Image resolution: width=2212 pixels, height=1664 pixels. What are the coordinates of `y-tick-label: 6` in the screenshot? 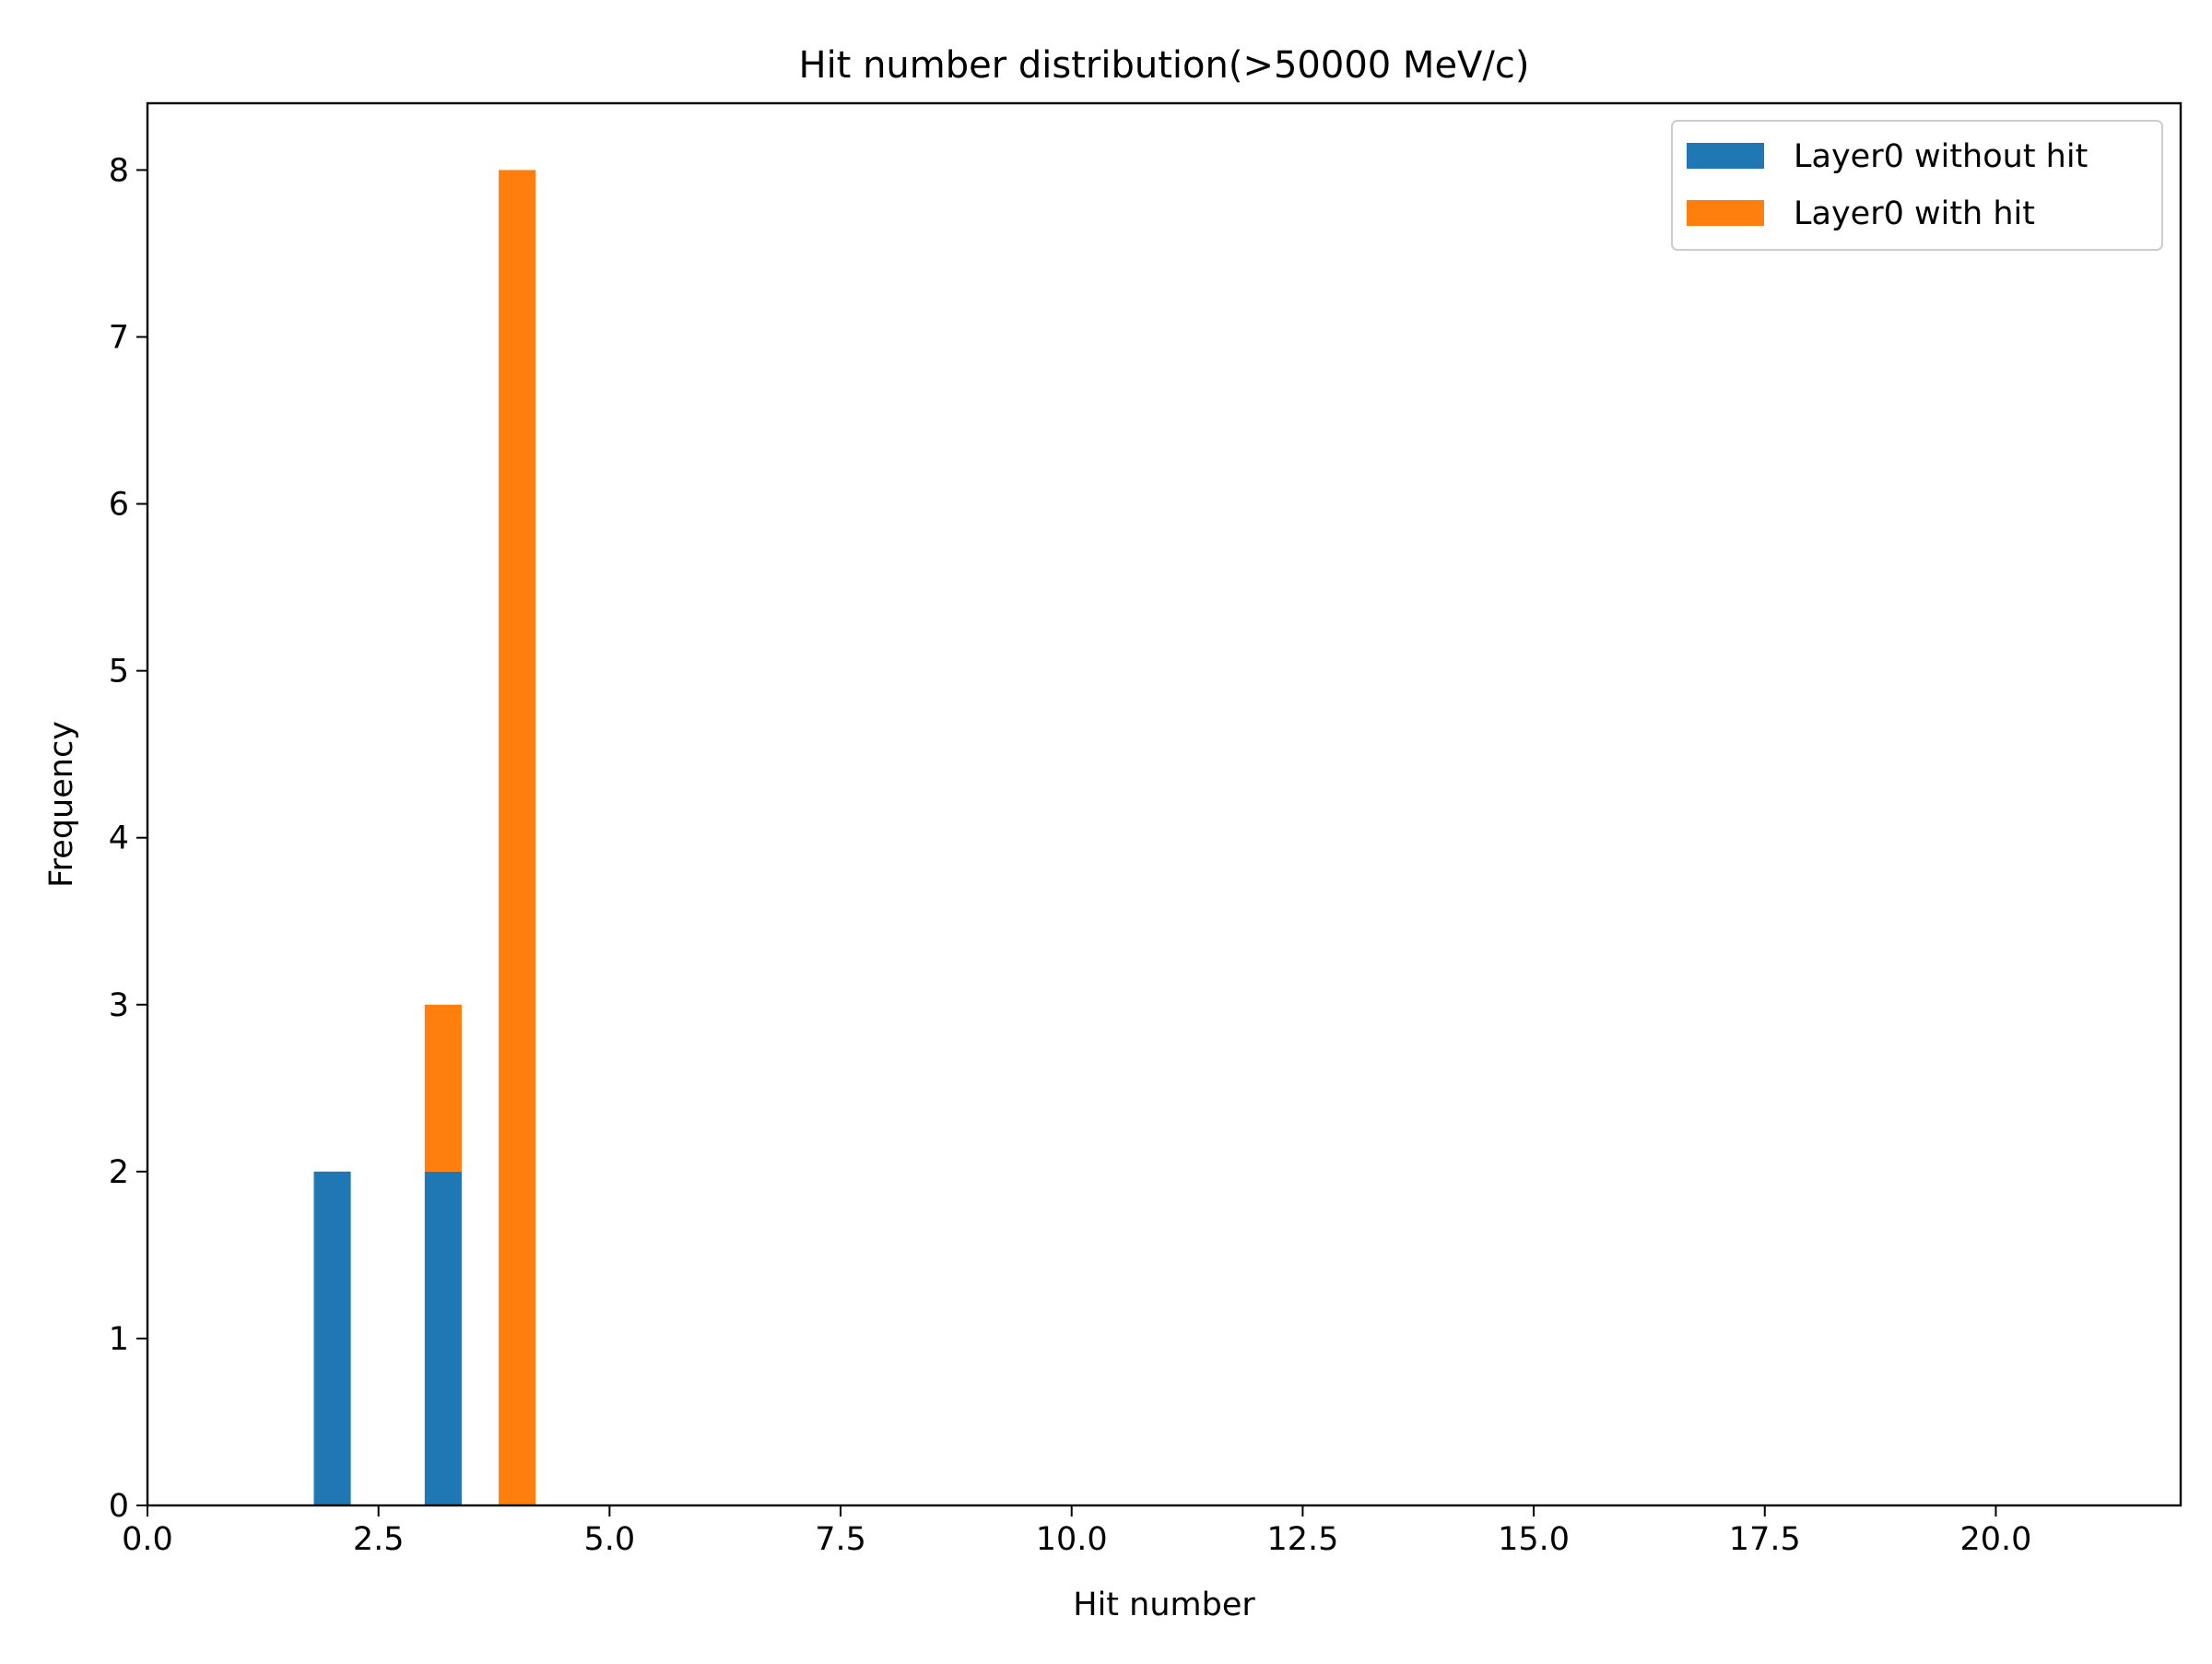 It's located at (119, 505).